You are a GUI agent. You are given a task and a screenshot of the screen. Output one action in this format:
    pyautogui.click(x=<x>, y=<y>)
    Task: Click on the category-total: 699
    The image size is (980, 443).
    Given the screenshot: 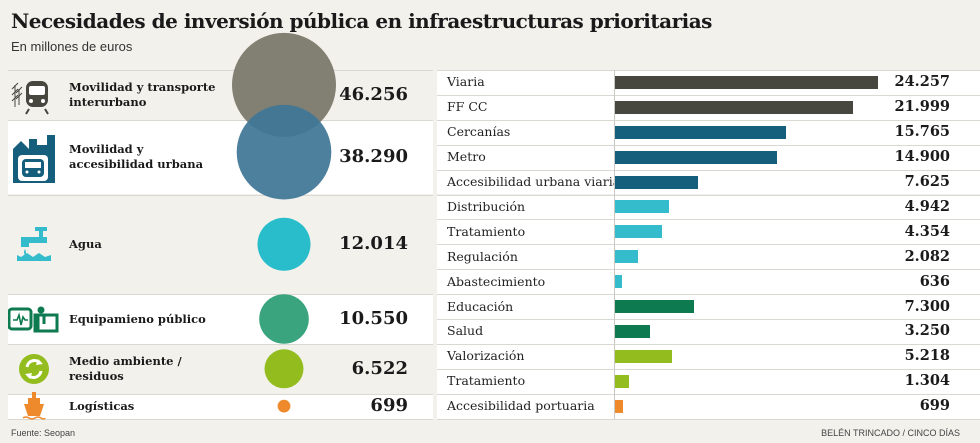 What is the action you would take?
    pyautogui.click(x=389, y=406)
    